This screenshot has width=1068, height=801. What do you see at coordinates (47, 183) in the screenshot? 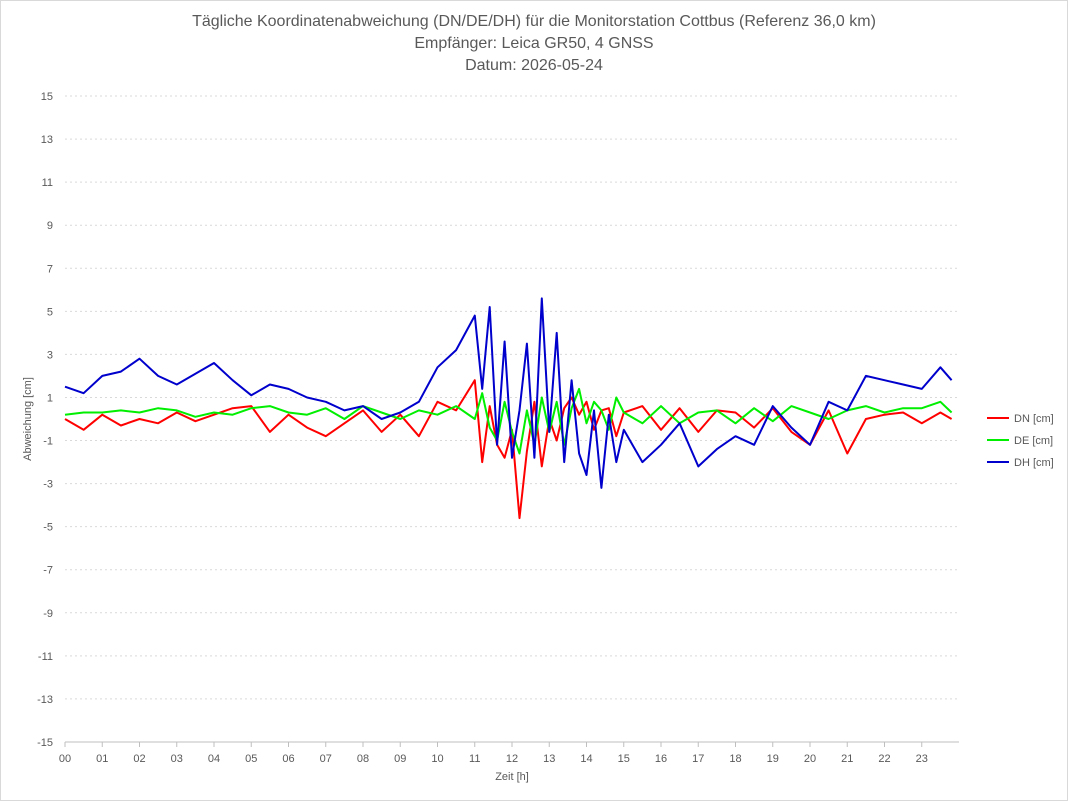
I see `y-tick-label: 11` at bounding box center [47, 183].